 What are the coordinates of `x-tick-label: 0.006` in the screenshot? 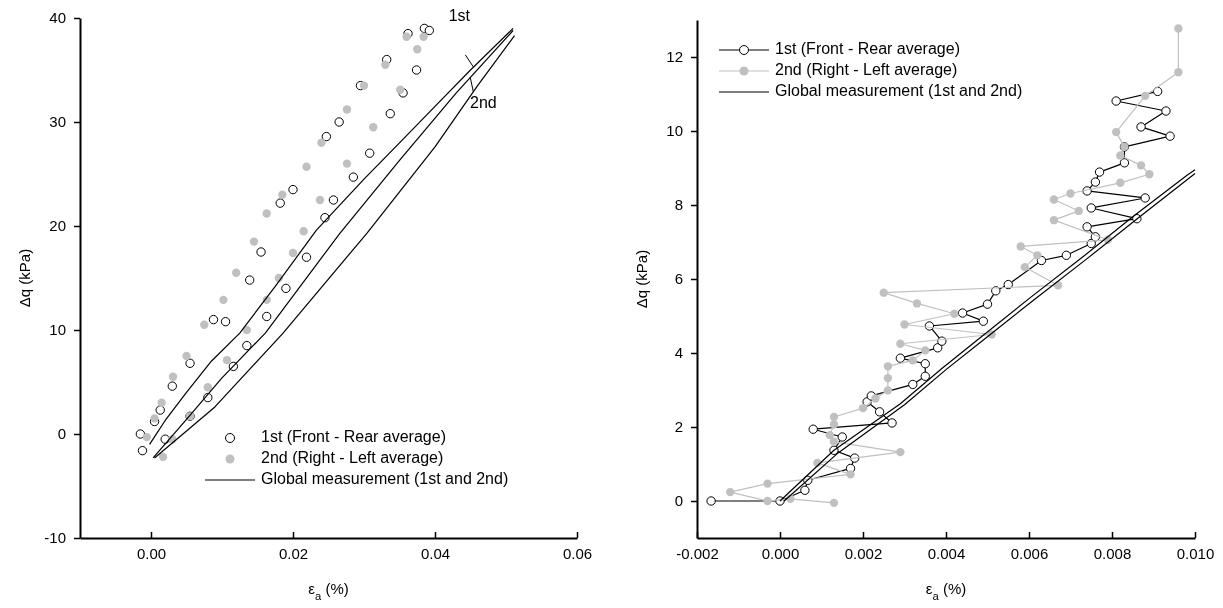 It's located at (1029, 553).